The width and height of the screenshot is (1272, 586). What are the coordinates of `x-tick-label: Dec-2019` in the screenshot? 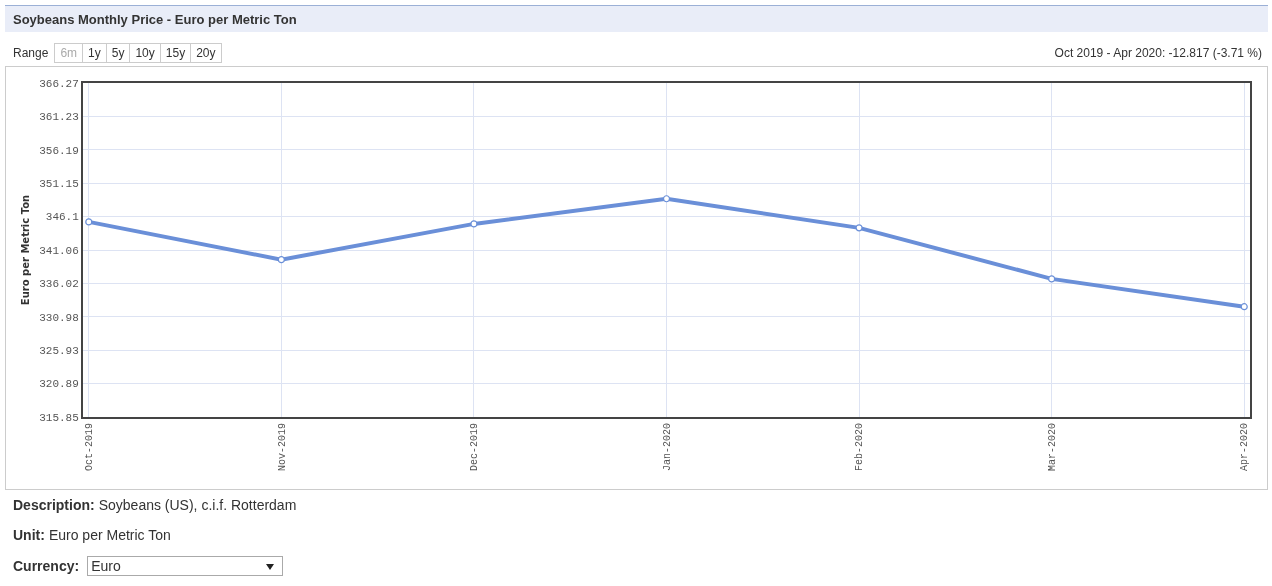 It's located at (475, 447).